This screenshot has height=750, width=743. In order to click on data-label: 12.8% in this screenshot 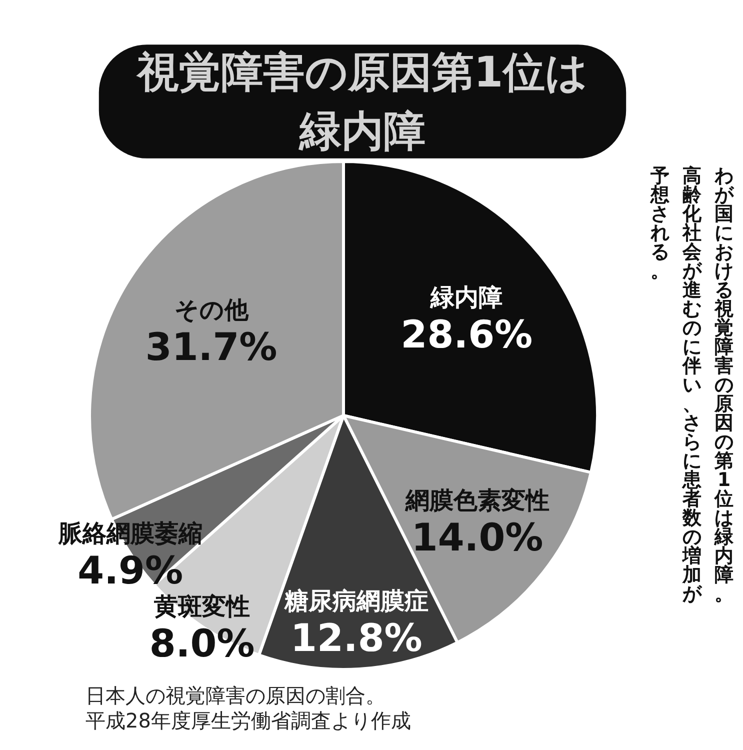, I will do `click(356, 638)`.